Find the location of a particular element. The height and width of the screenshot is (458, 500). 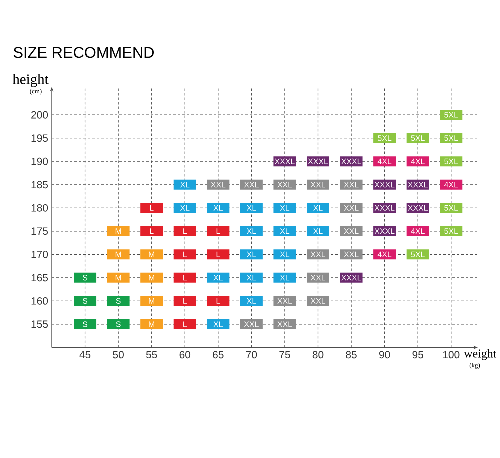

x-tick-label: 75 is located at coordinates (285, 355).